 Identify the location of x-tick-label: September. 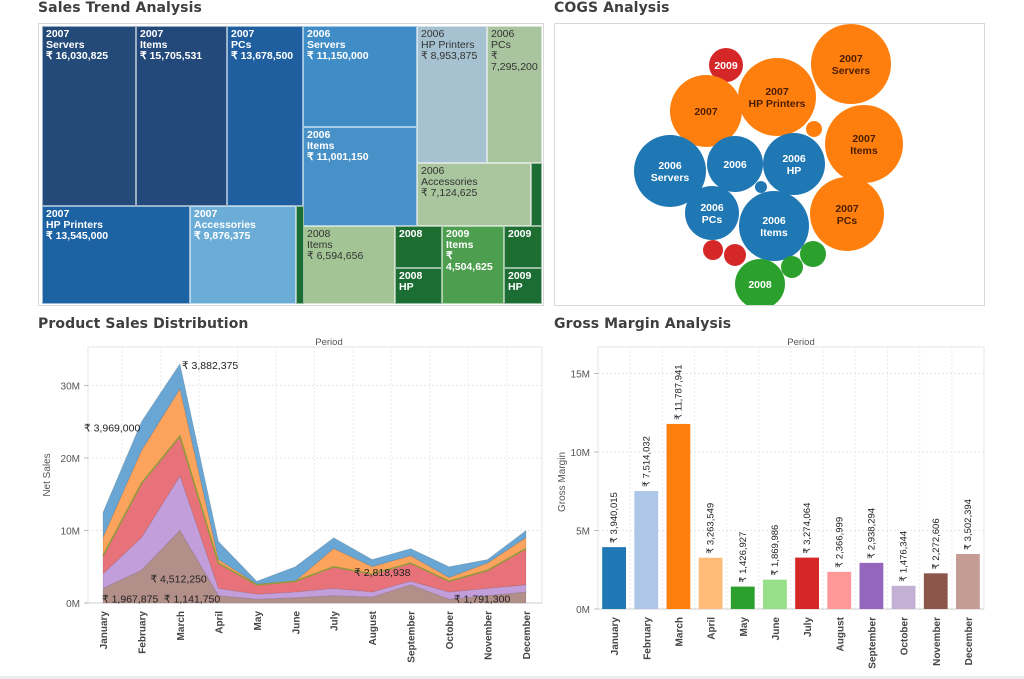
(872, 643).